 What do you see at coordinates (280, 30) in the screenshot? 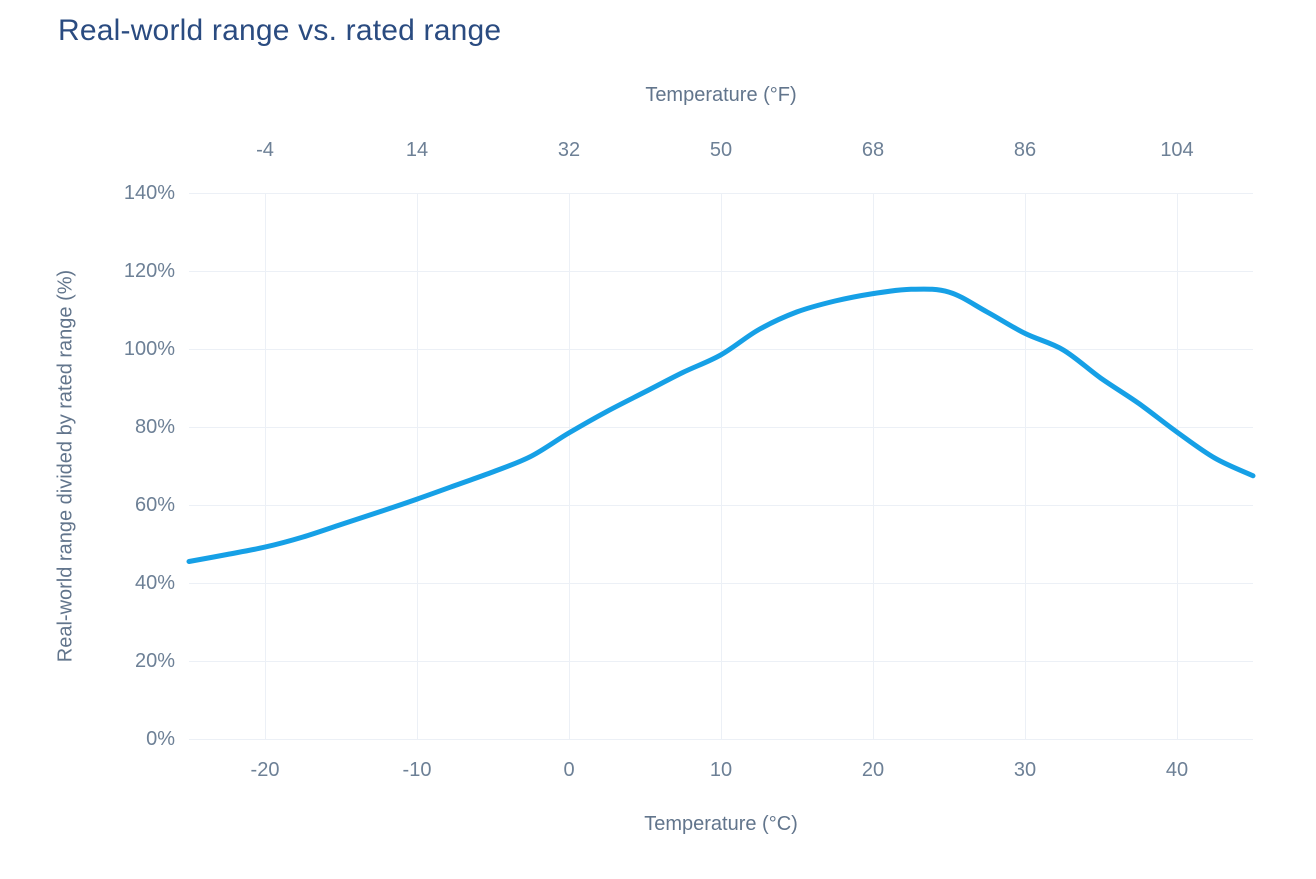
I see `chart-title: Real-world range vs. rated range` at bounding box center [280, 30].